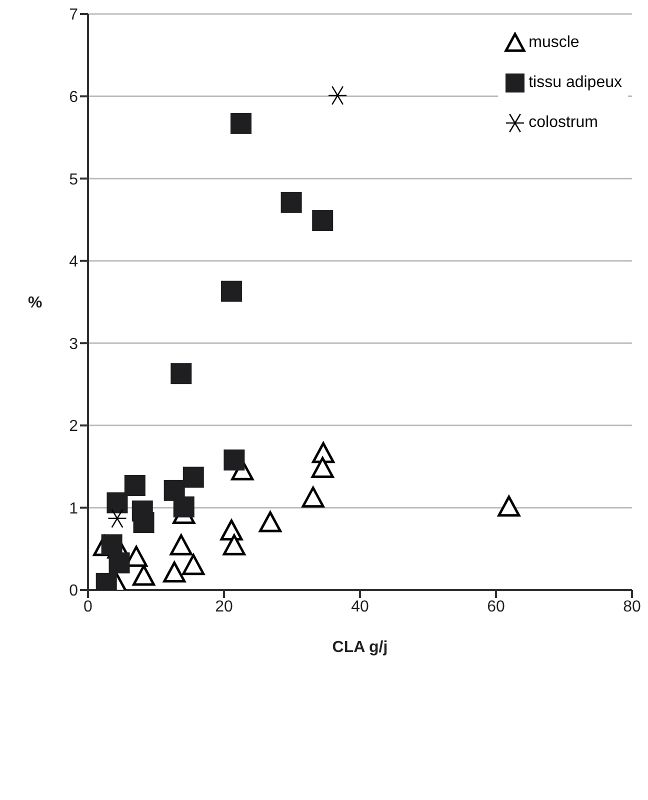 This screenshot has width=648, height=800. I want to click on y-tick-label: 2, so click(73, 427).